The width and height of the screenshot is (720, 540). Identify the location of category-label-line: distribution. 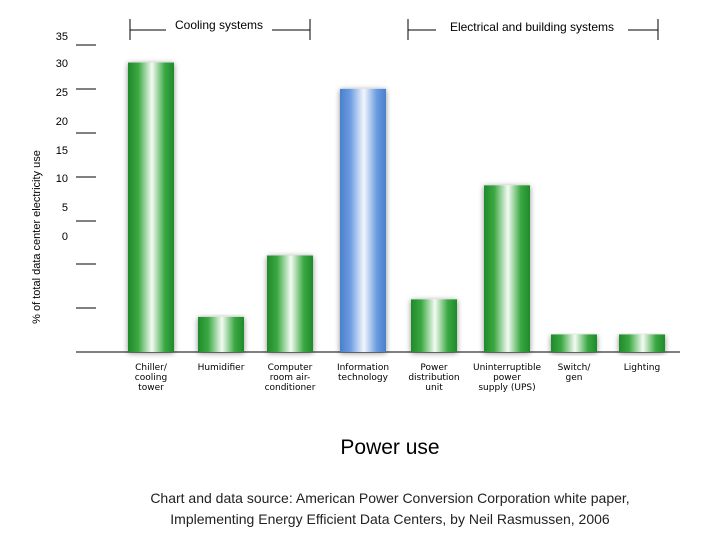
(433, 378).